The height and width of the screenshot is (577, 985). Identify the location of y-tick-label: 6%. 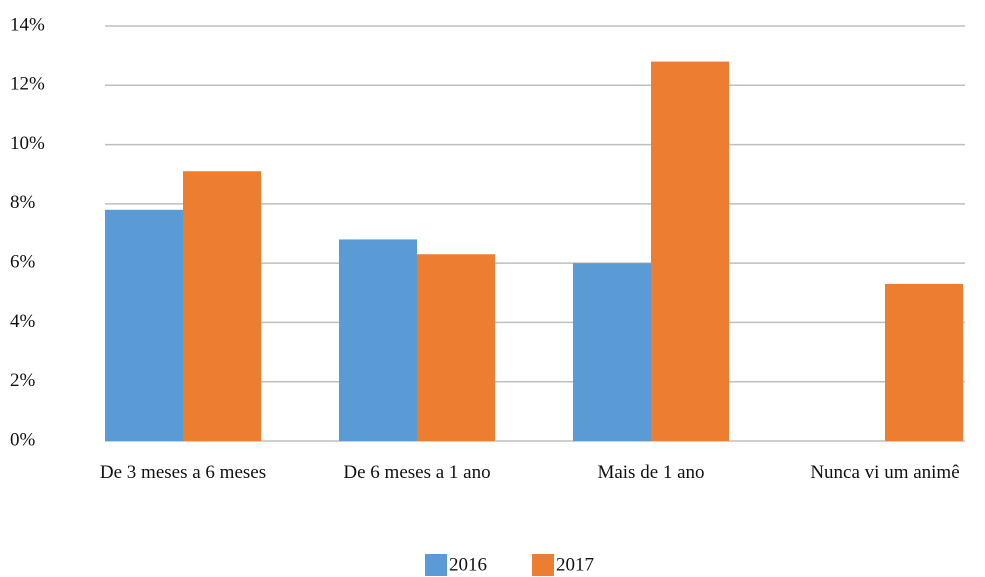
(23, 262).